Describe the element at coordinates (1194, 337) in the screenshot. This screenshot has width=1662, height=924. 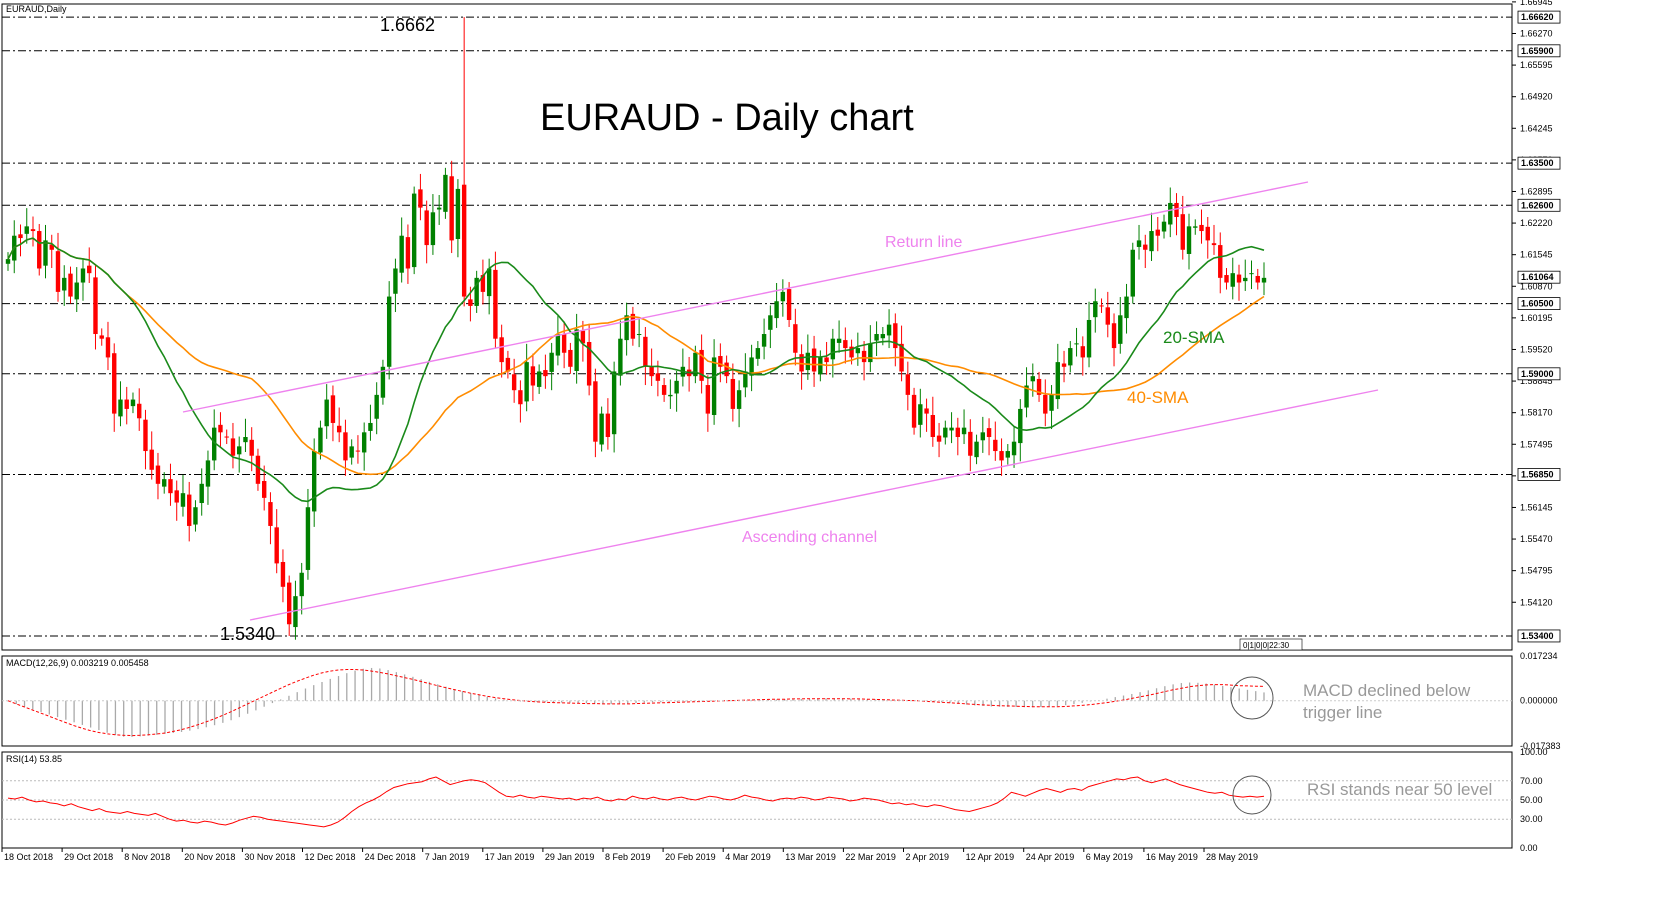
I see `sma20-label: 20-SMA` at that location.